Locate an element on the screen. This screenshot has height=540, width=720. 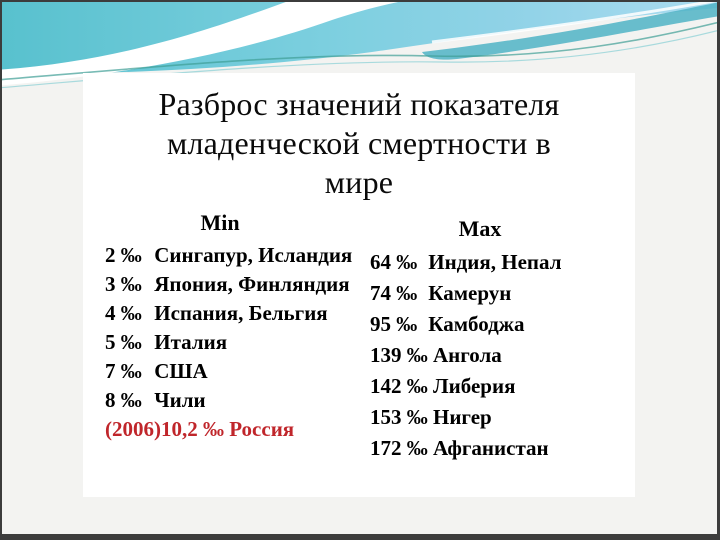
country-label: Ангола is located at coordinates (467, 355).